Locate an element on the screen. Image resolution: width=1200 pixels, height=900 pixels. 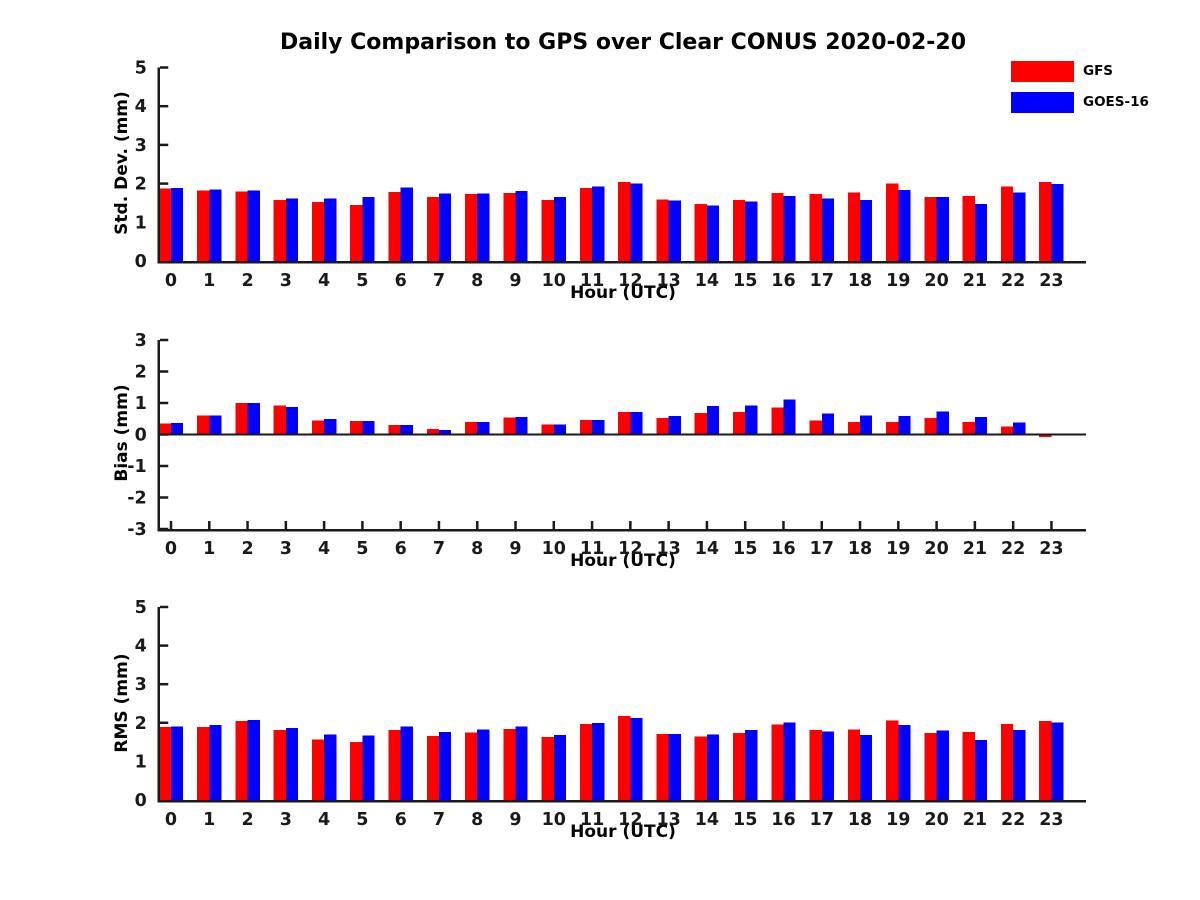
x-tick-label: 4 is located at coordinates (324, 281).